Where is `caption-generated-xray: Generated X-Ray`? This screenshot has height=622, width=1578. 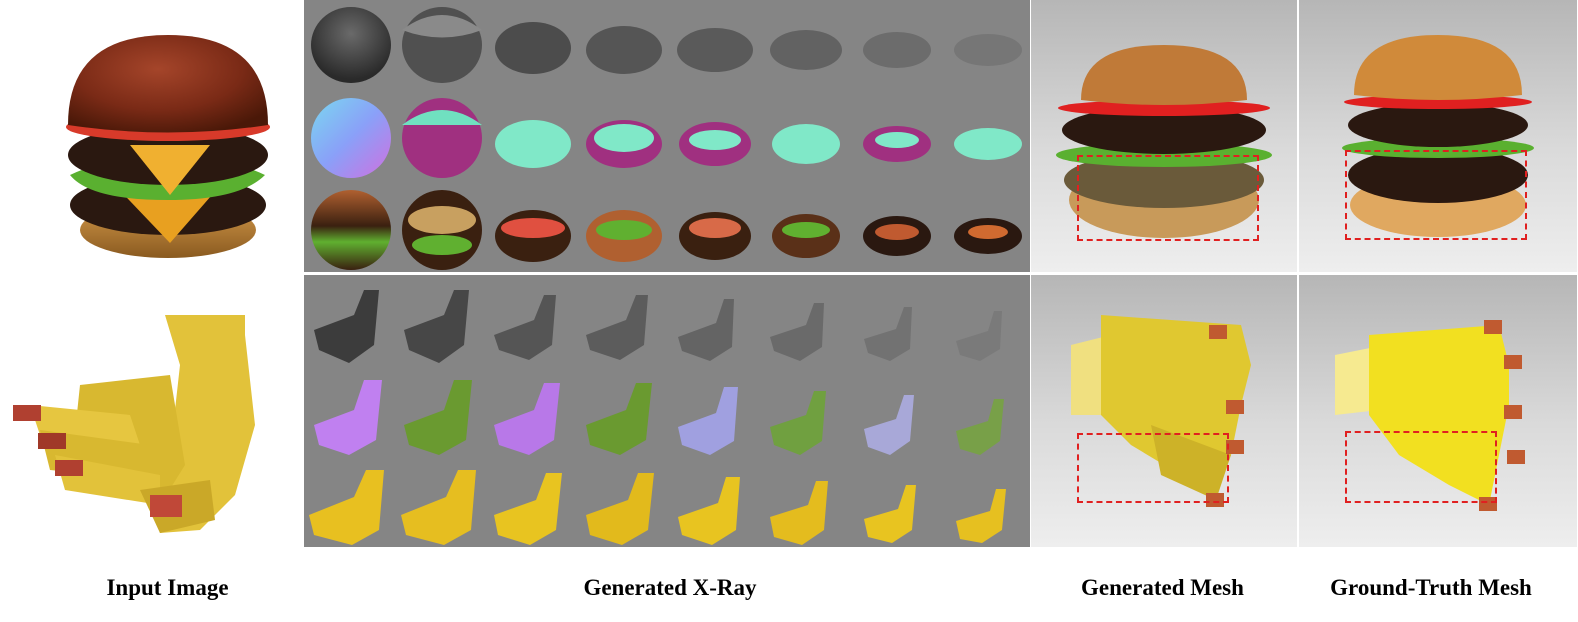 caption-generated-xray: Generated X-Ray is located at coordinates (670, 587).